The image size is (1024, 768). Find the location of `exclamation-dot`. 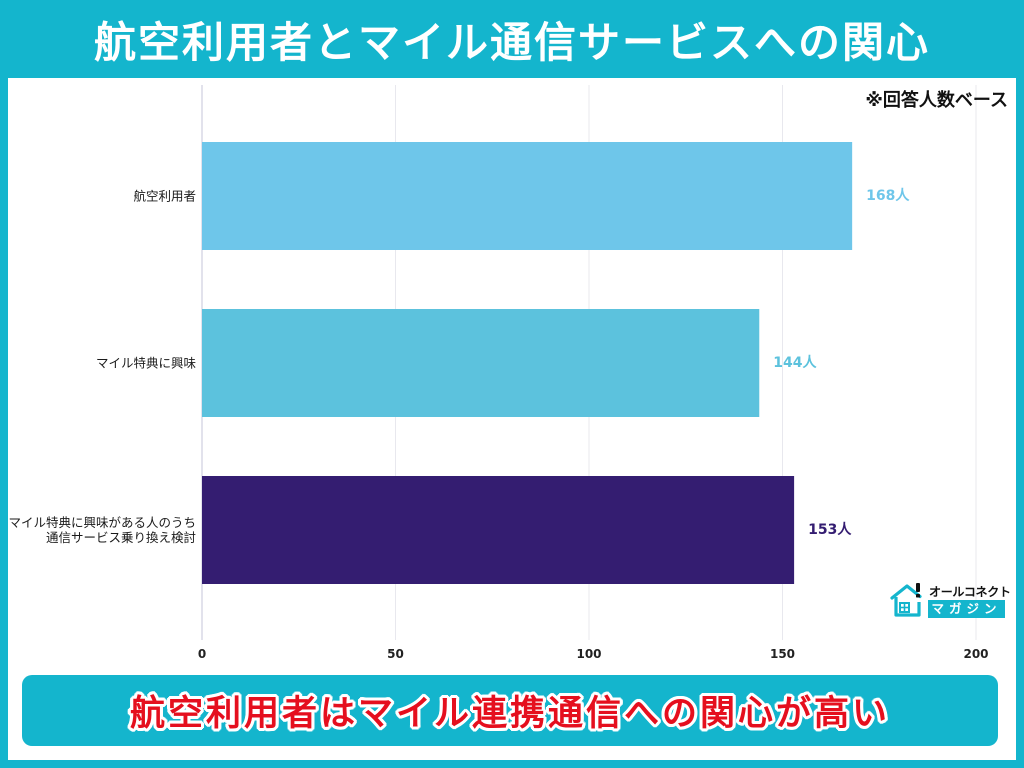

exclamation-dot is located at coordinates (918, 596).